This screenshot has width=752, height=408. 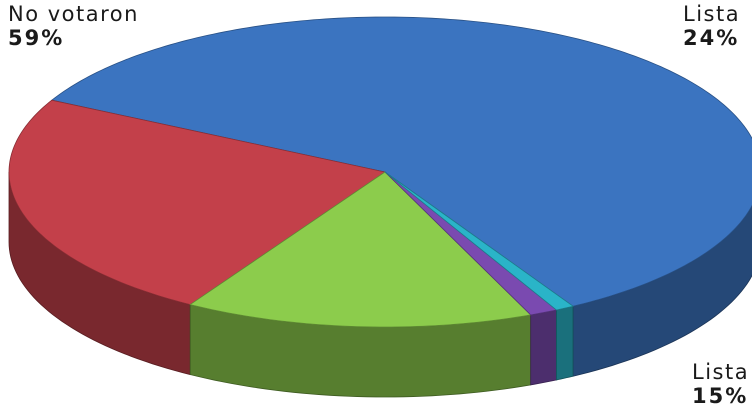 What do you see at coordinates (711, 38) in the screenshot?
I see `slice-percent: 24%` at bounding box center [711, 38].